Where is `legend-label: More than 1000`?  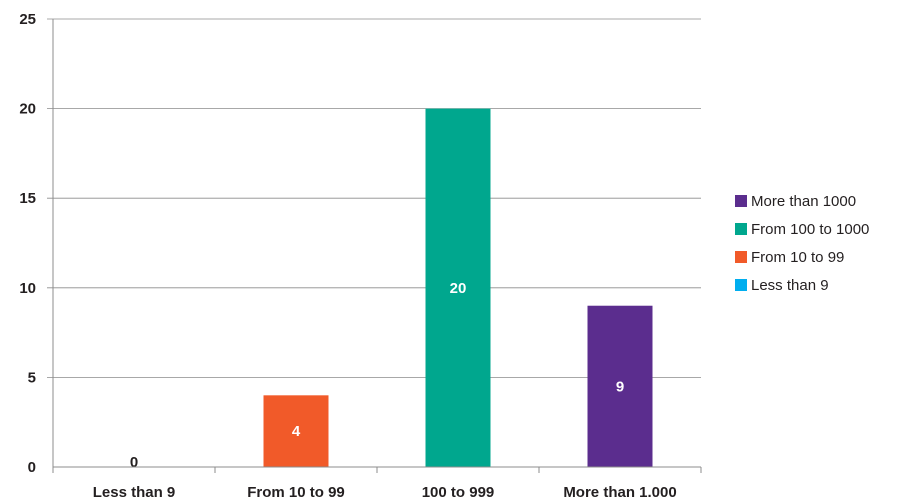 legend-label: More than 1000 is located at coordinates (803, 201).